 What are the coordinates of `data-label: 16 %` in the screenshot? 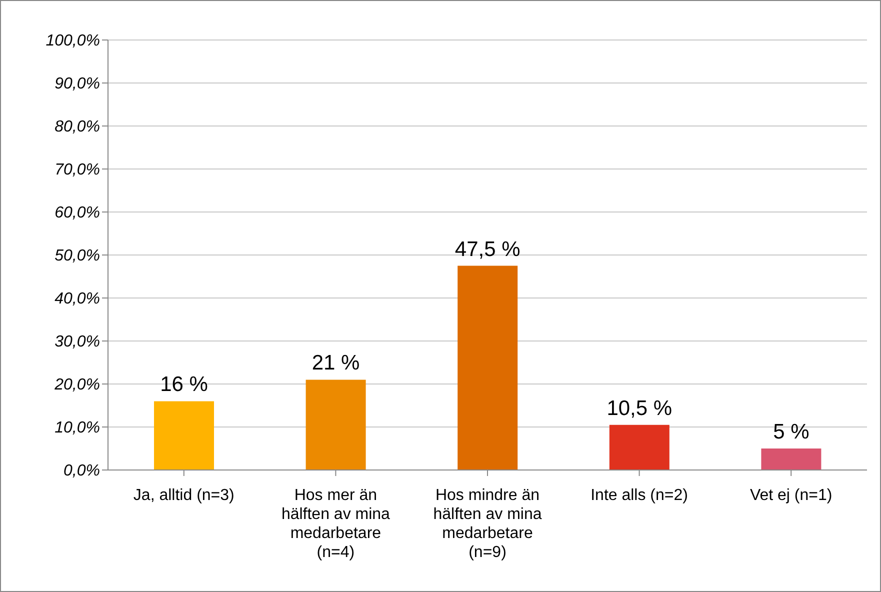 It's located at (184, 384).